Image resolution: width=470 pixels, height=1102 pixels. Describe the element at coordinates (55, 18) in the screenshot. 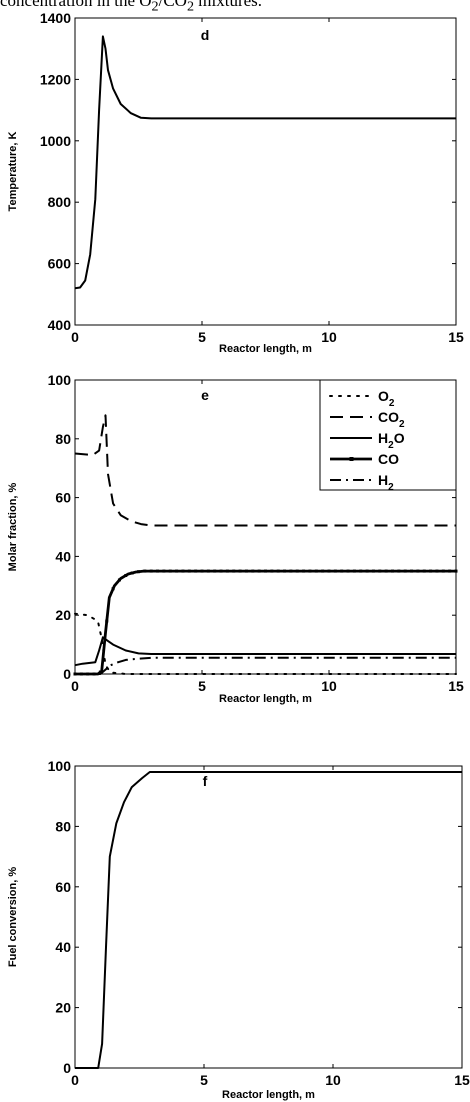

I see `y-tick-label: 1400` at that location.